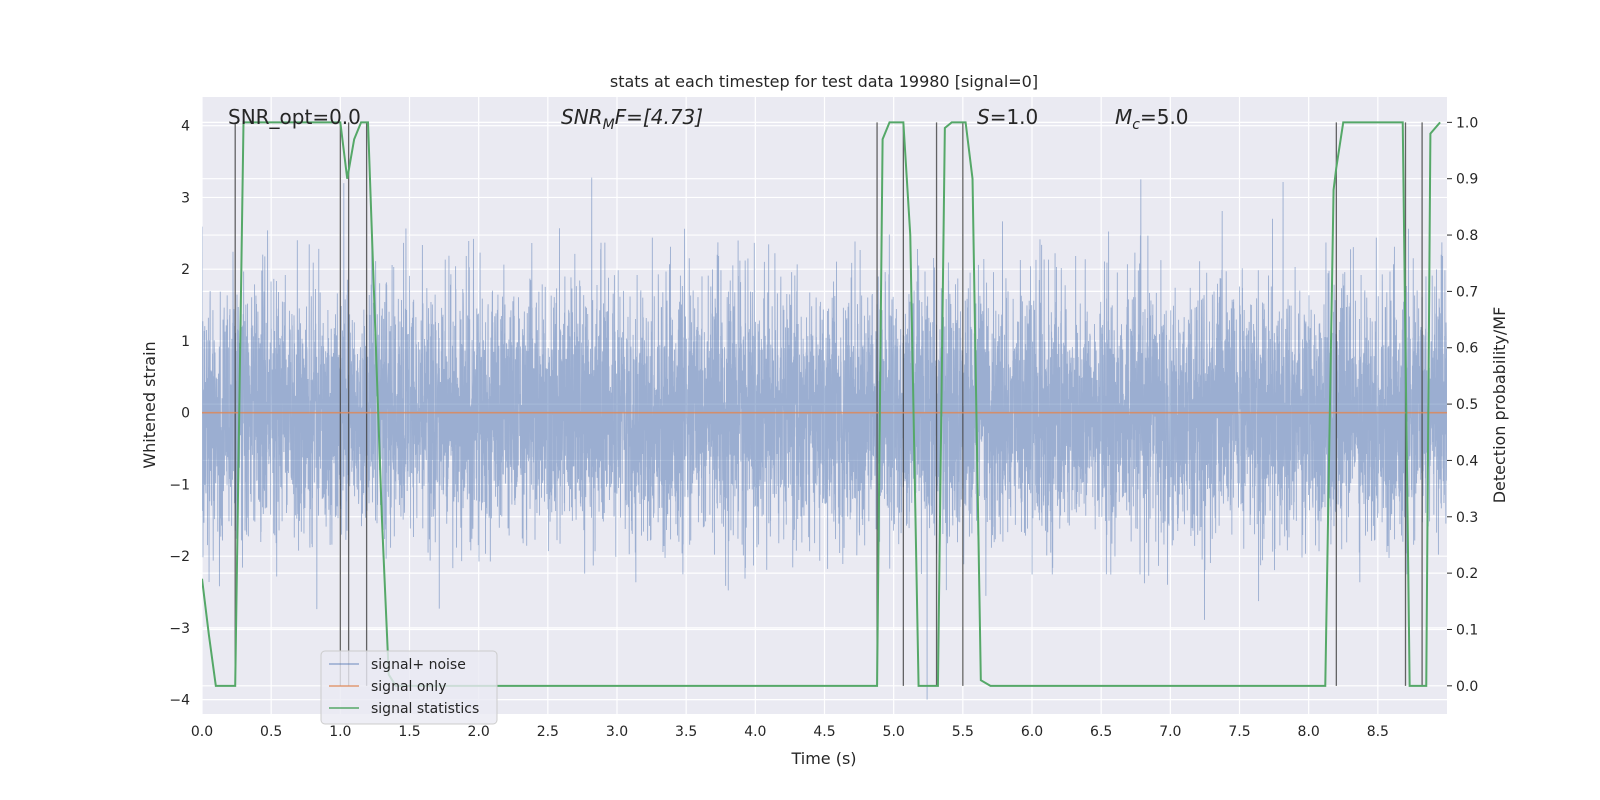  I want to click on y-left-axis-ticks: 4 3 2 1 0 −1 −2 −3 −4, so click(179, 414).